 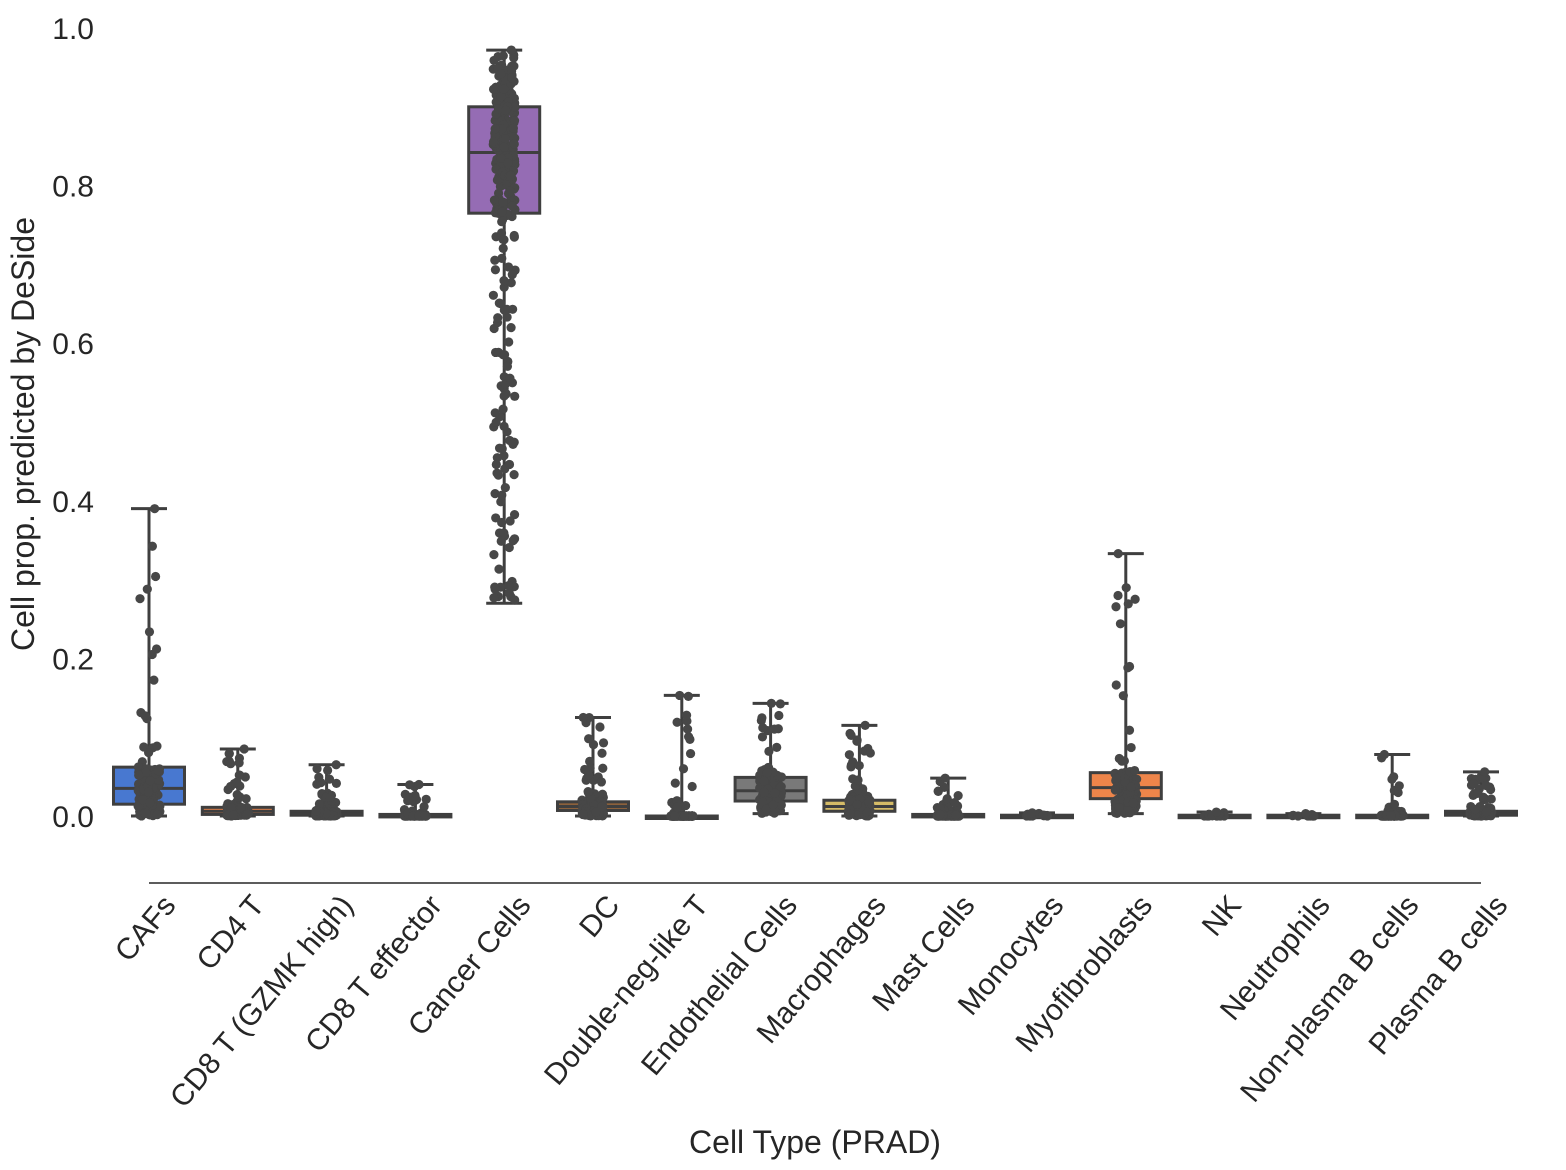 I want to click on x-tick-label: Double-neg-like T, so click(x=626, y=990).